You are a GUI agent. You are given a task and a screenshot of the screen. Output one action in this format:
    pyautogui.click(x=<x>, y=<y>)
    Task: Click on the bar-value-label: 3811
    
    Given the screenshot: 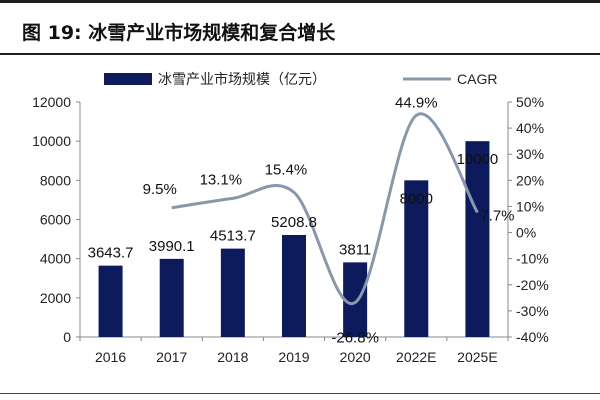 What is the action you would take?
    pyautogui.click(x=355, y=249)
    